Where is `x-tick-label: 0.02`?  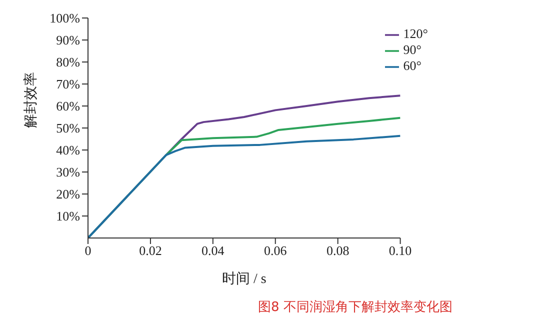 x-tick-label: 0.02 is located at coordinates (150, 250).